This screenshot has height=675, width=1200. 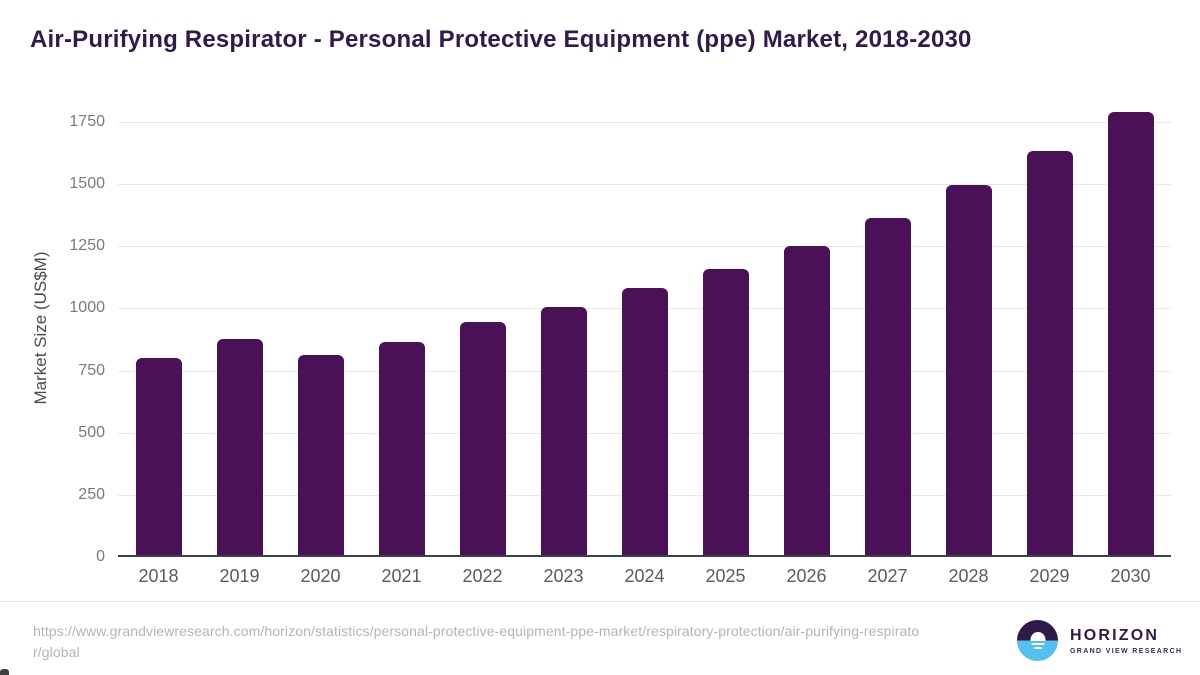 What do you see at coordinates (644, 576) in the screenshot?
I see `x-tick-label-2024: 2024` at bounding box center [644, 576].